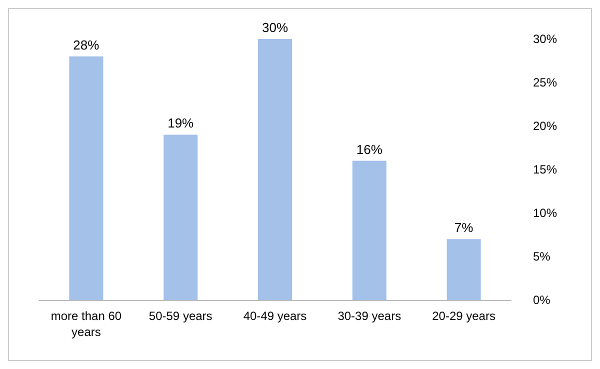  Describe the element at coordinates (180, 316) in the screenshot. I see `x-tick-label: 50-59 years` at that location.